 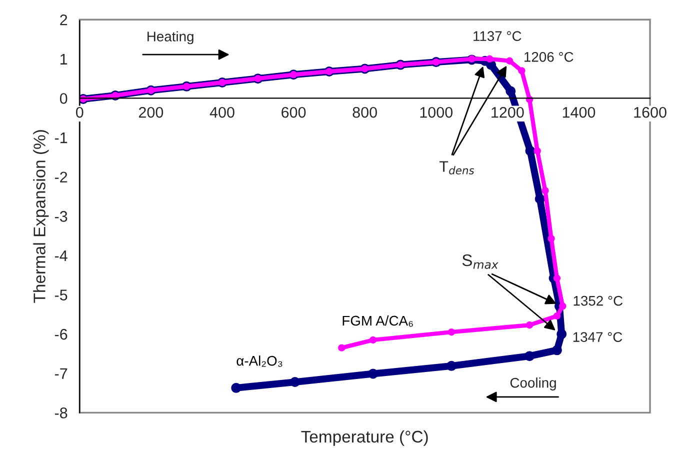 I want to click on x-tick-label: 1000, so click(x=436, y=112).